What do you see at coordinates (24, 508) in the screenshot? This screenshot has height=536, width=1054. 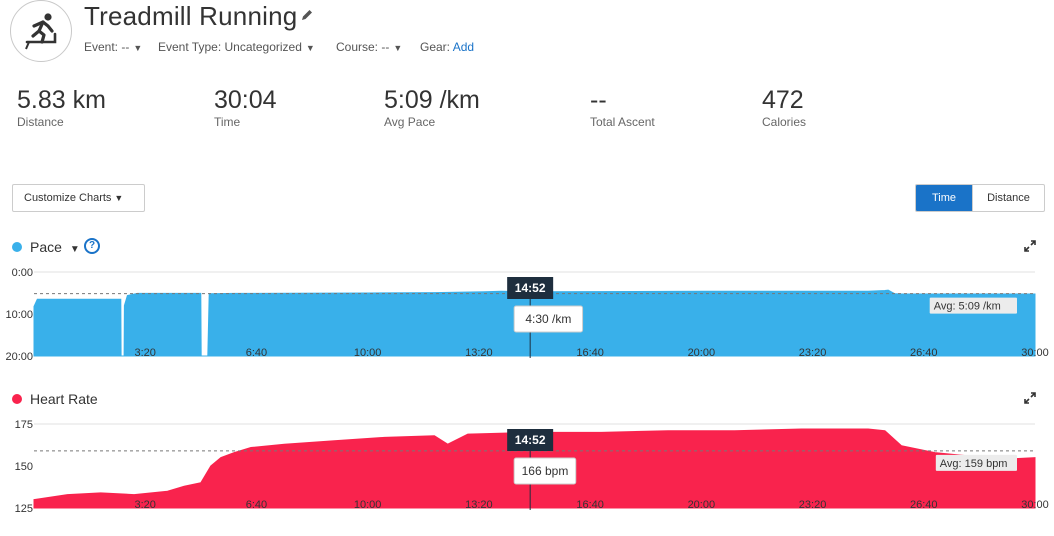 I see `y-tick-label: 125` at bounding box center [24, 508].